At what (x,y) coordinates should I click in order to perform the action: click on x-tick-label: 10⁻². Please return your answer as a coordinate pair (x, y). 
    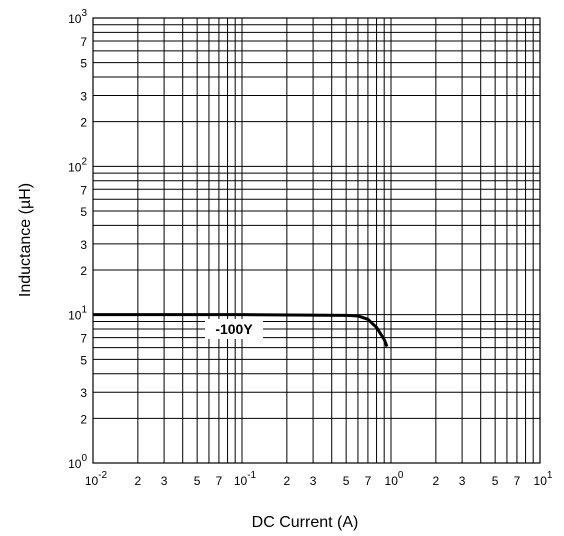
    Looking at the image, I should click on (96, 479).